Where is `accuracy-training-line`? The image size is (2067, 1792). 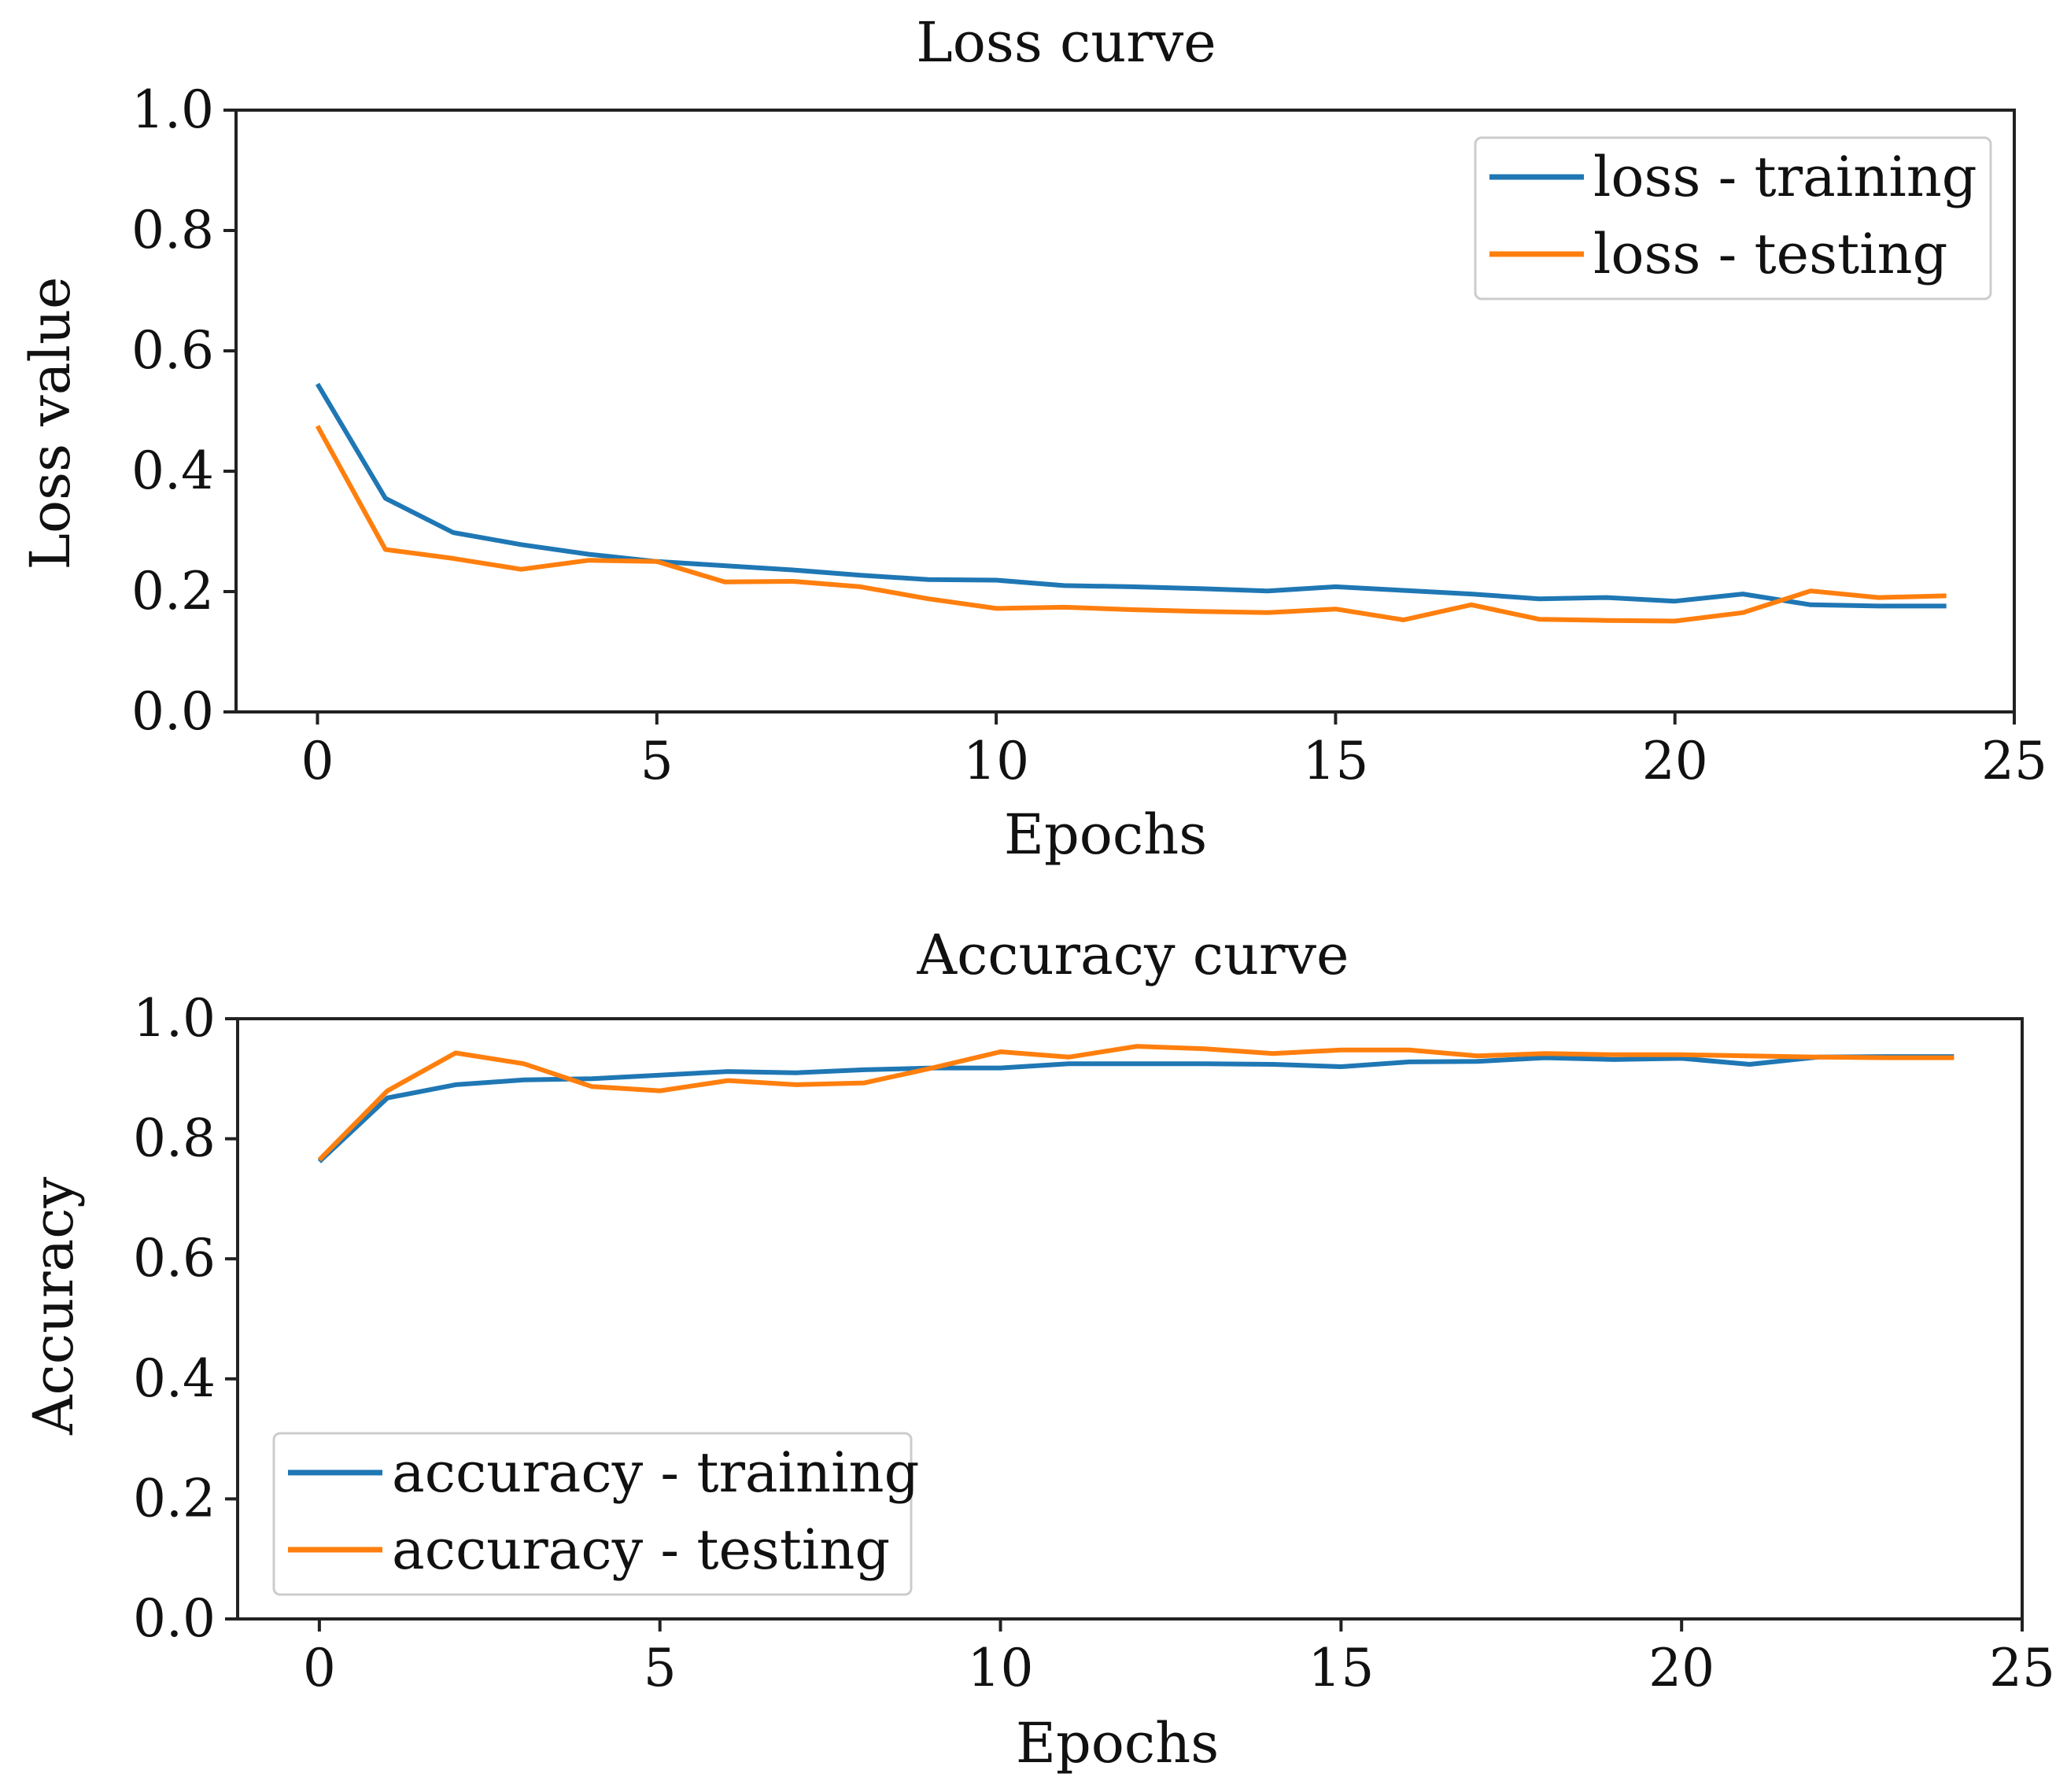
accuracy-training-line is located at coordinates (1135, 1108).